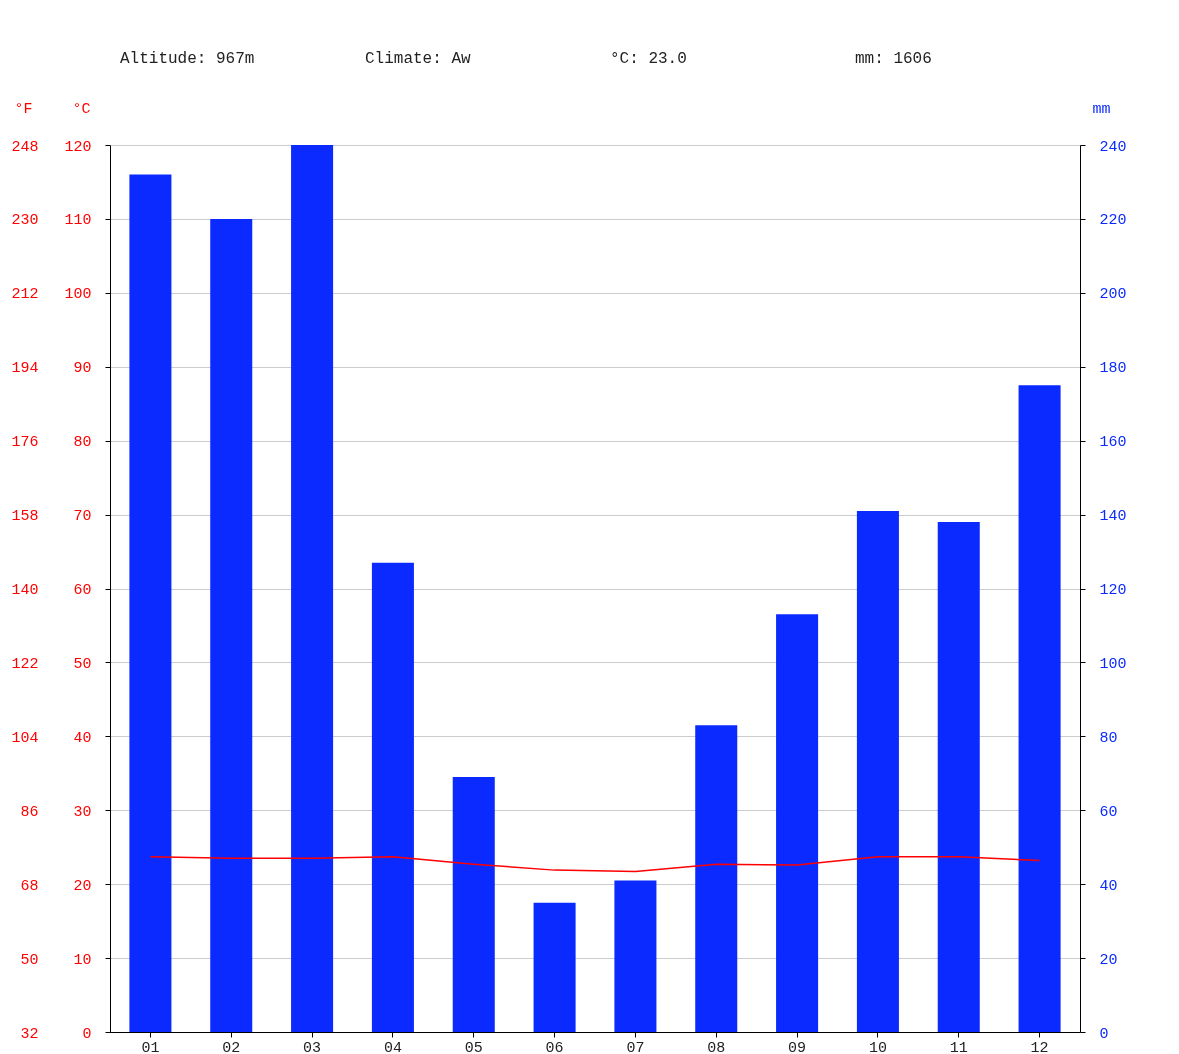  What do you see at coordinates (25, 443) in the screenshot?
I see `y3-tick-label: 176` at bounding box center [25, 443].